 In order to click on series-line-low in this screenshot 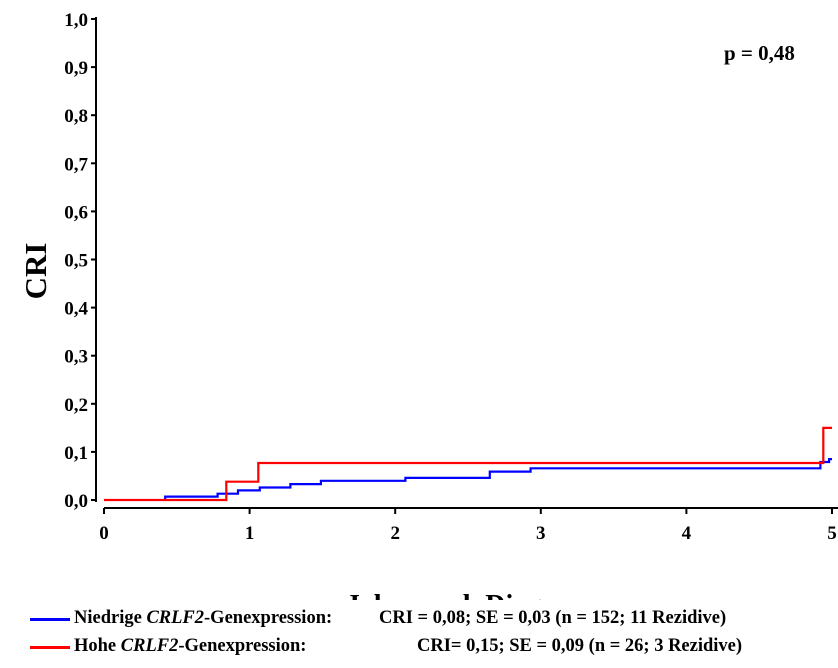, I will do `click(498, 479)`.